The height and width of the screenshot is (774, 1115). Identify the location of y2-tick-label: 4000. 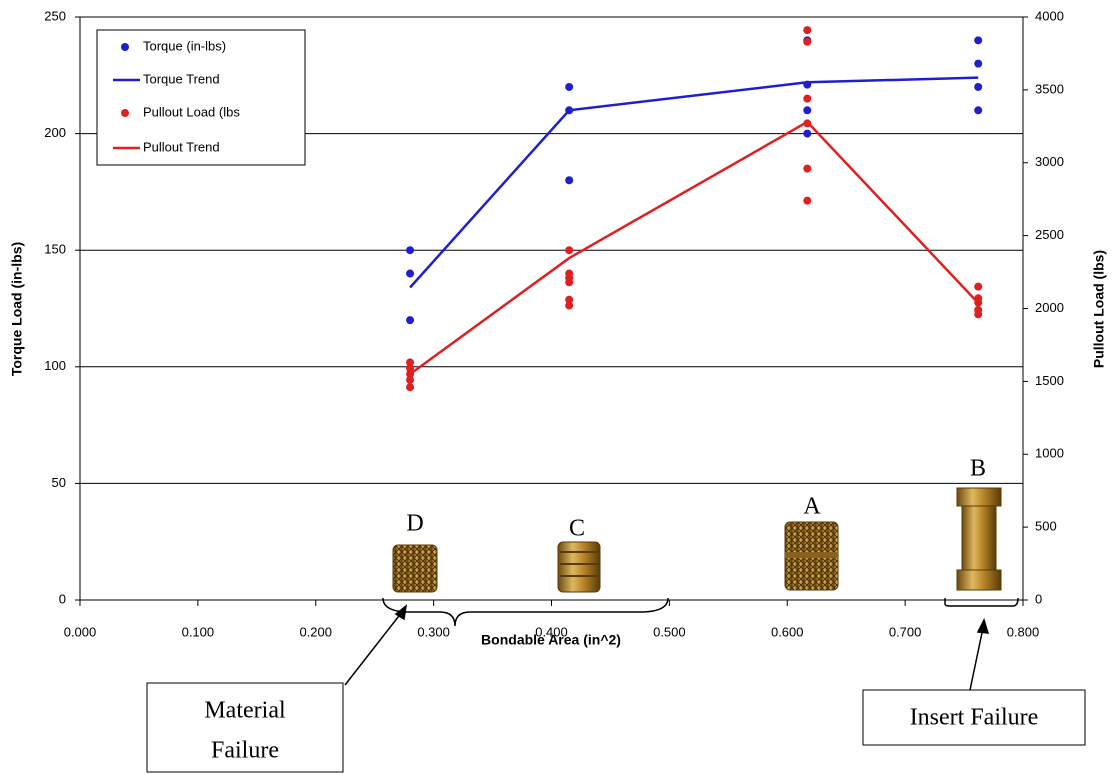
(1049, 15).